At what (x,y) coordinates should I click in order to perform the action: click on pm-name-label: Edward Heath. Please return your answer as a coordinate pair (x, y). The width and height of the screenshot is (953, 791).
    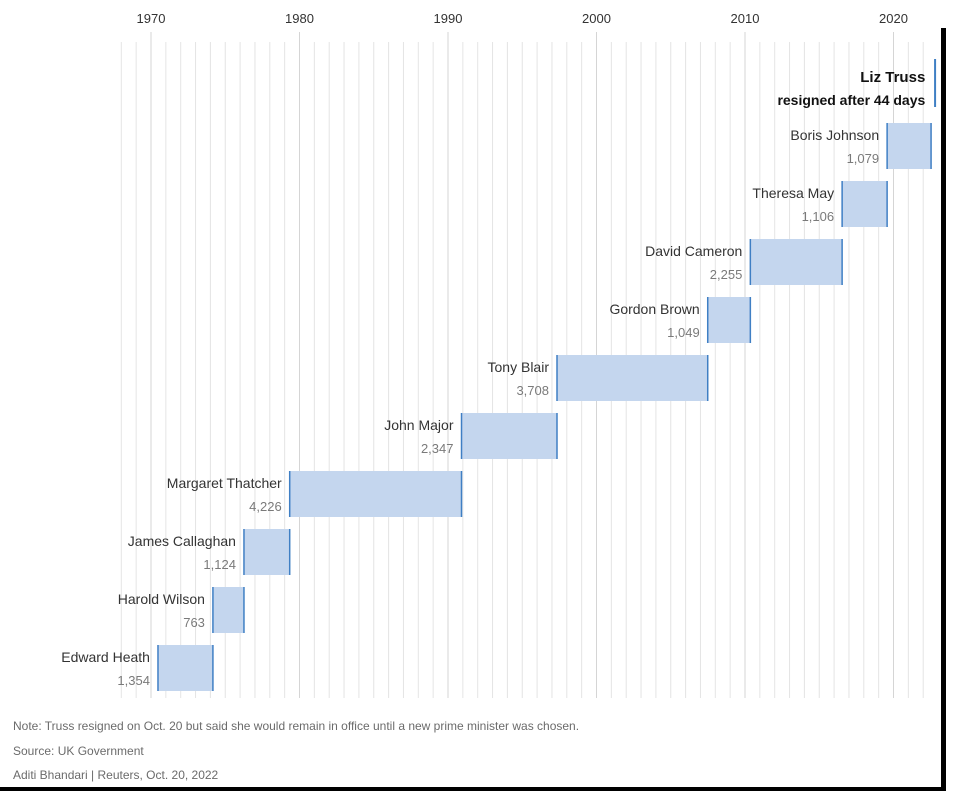
    Looking at the image, I should click on (105, 657).